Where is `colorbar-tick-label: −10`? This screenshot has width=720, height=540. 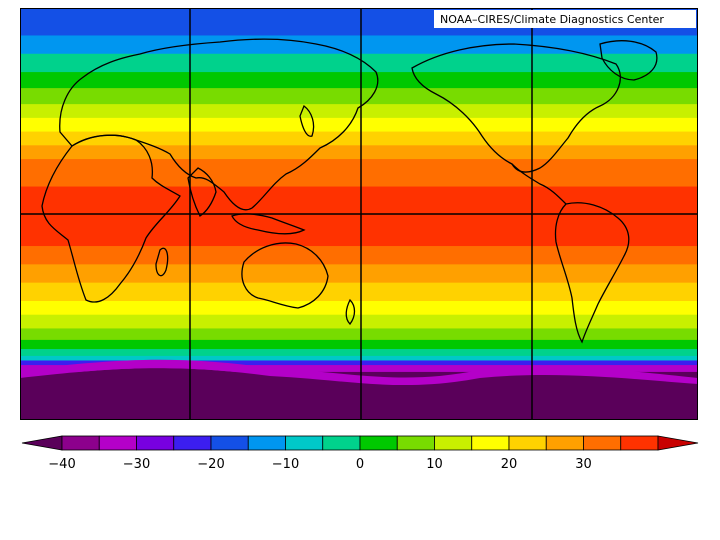
colorbar-tick-label: −10 is located at coordinates (285, 464).